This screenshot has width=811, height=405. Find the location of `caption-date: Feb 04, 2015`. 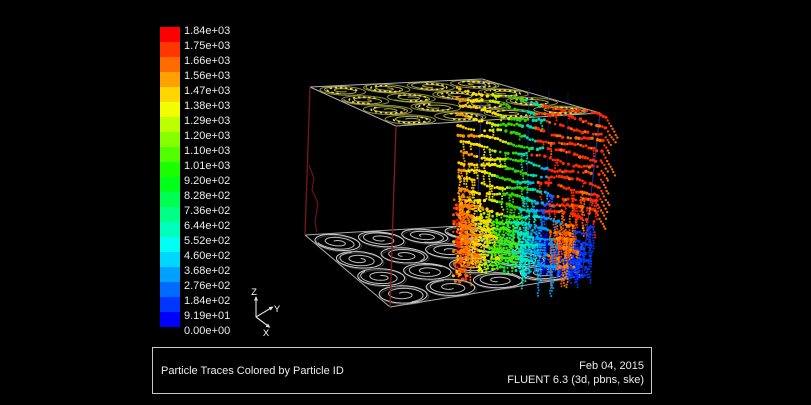

caption-date: Feb 04, 2015 is located at coordinates (611, 366).